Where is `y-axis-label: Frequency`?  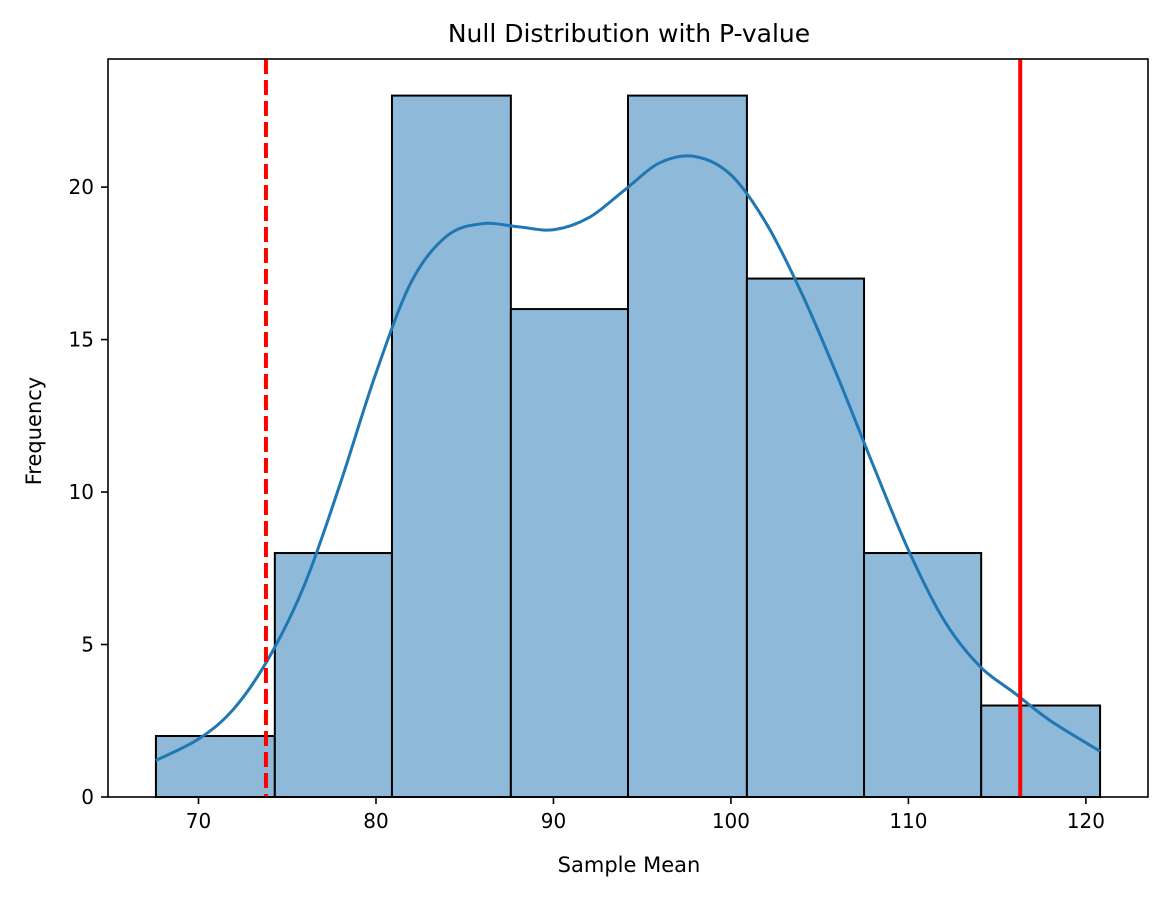 y-axis-label: Frequency is located at coordinates (34, 431).